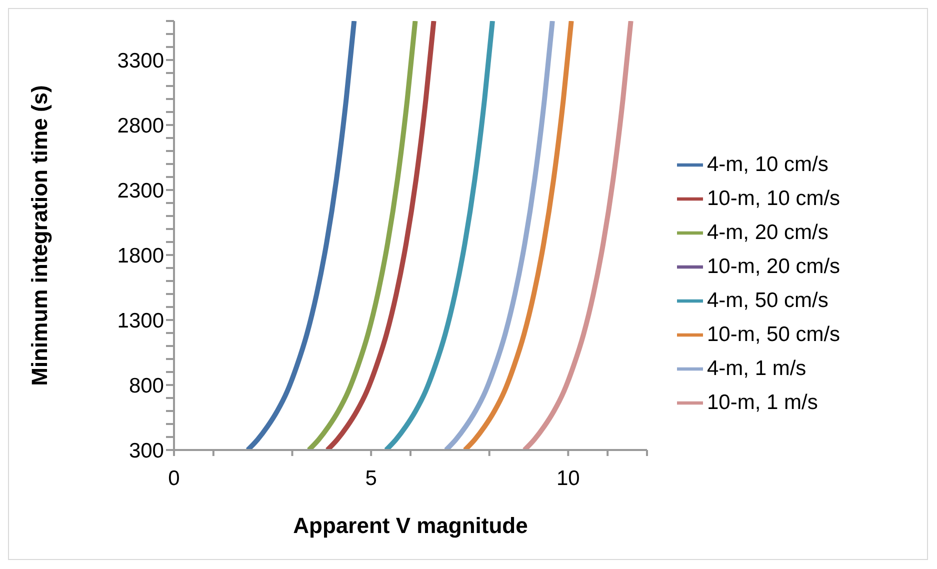 This screenshot has width=937, height=569. What do you see at coordinates (146, 450) in the screenshot?
I see `y-tick-label: 300` at bounding box center [146, 450].